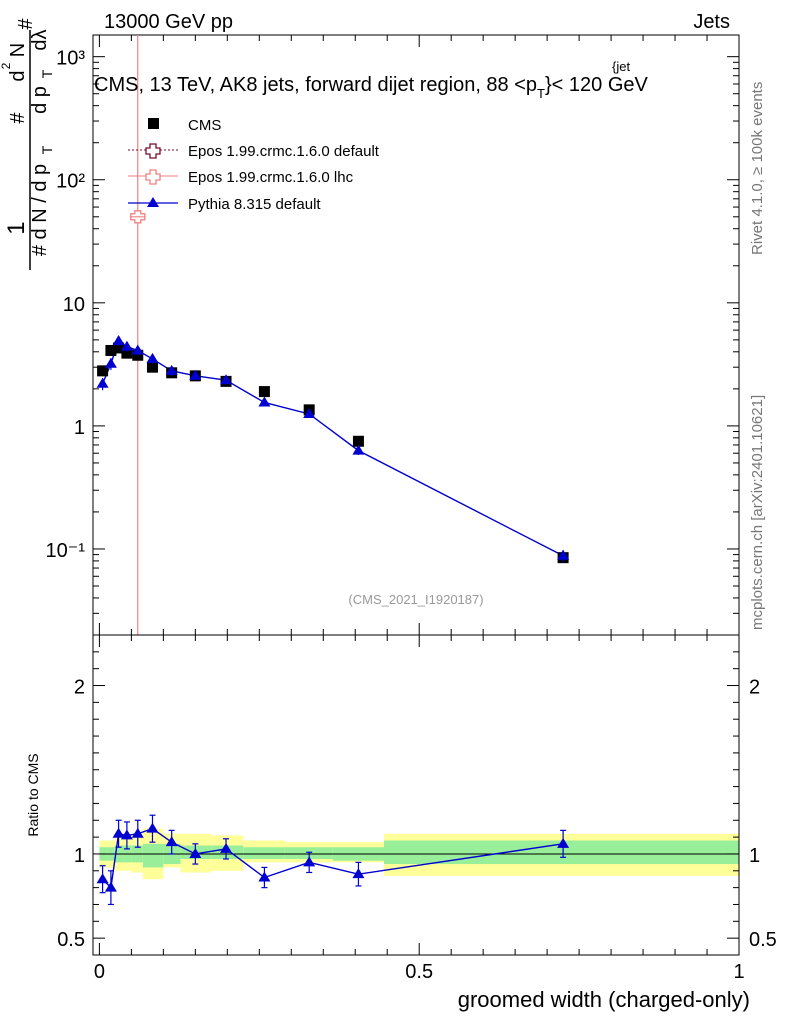 This screenshot has width=786, height=1024. I want to click on main-ytick-label: 1, so click(79, 428).